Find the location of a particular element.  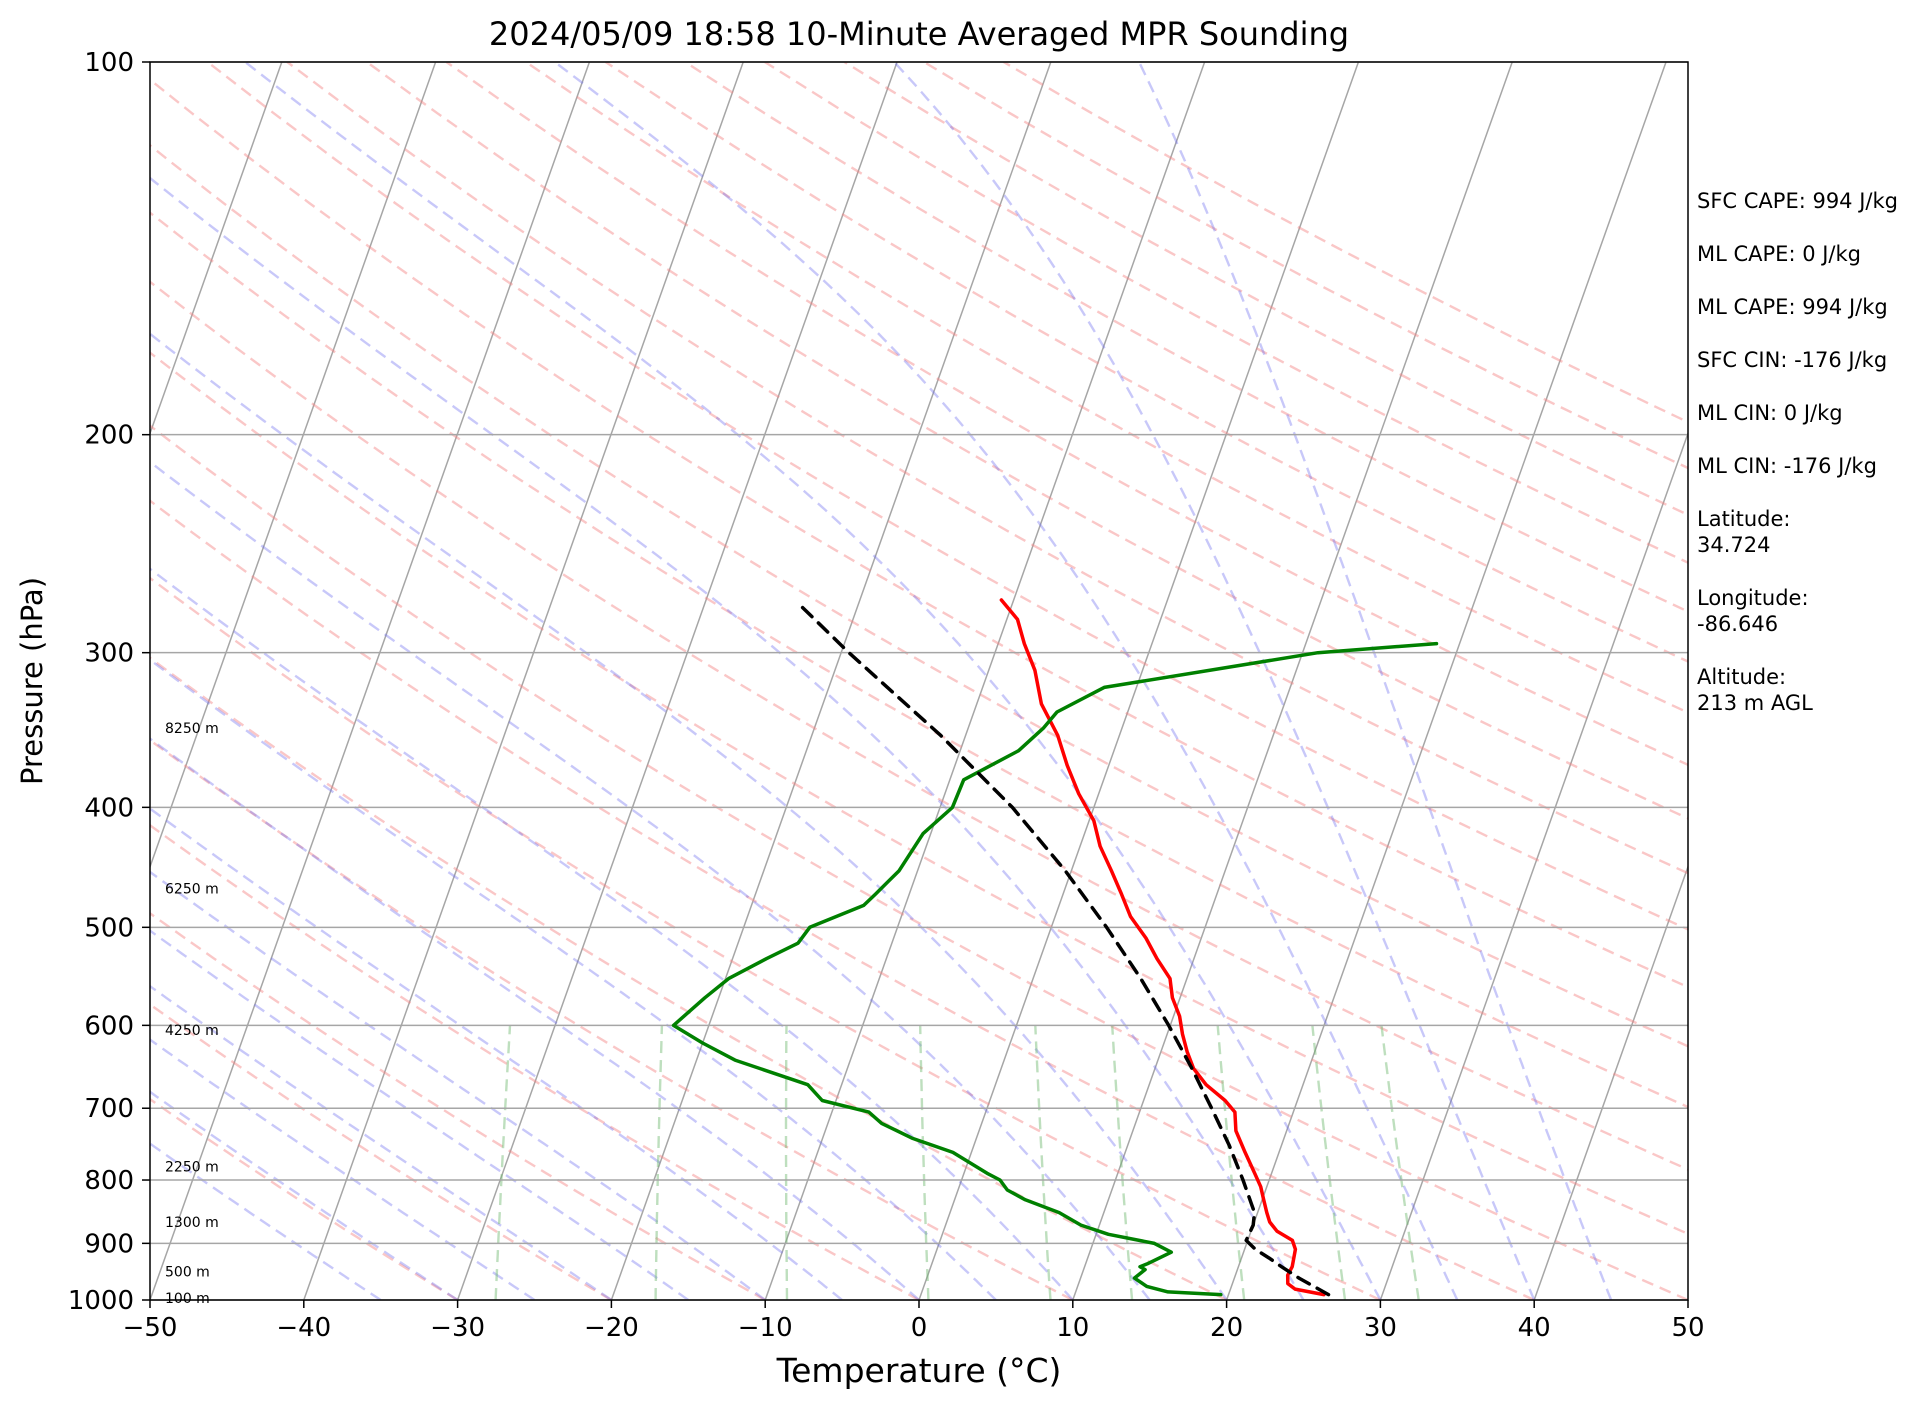

stat-altitude: Altitude: 213 m AGL is located at coordinates (1755, 690).